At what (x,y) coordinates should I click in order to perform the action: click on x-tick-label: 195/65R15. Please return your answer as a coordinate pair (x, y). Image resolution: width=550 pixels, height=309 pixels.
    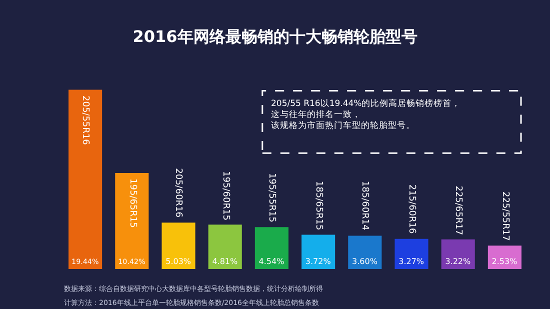
    Looking at the image, I should click on (132, 203).